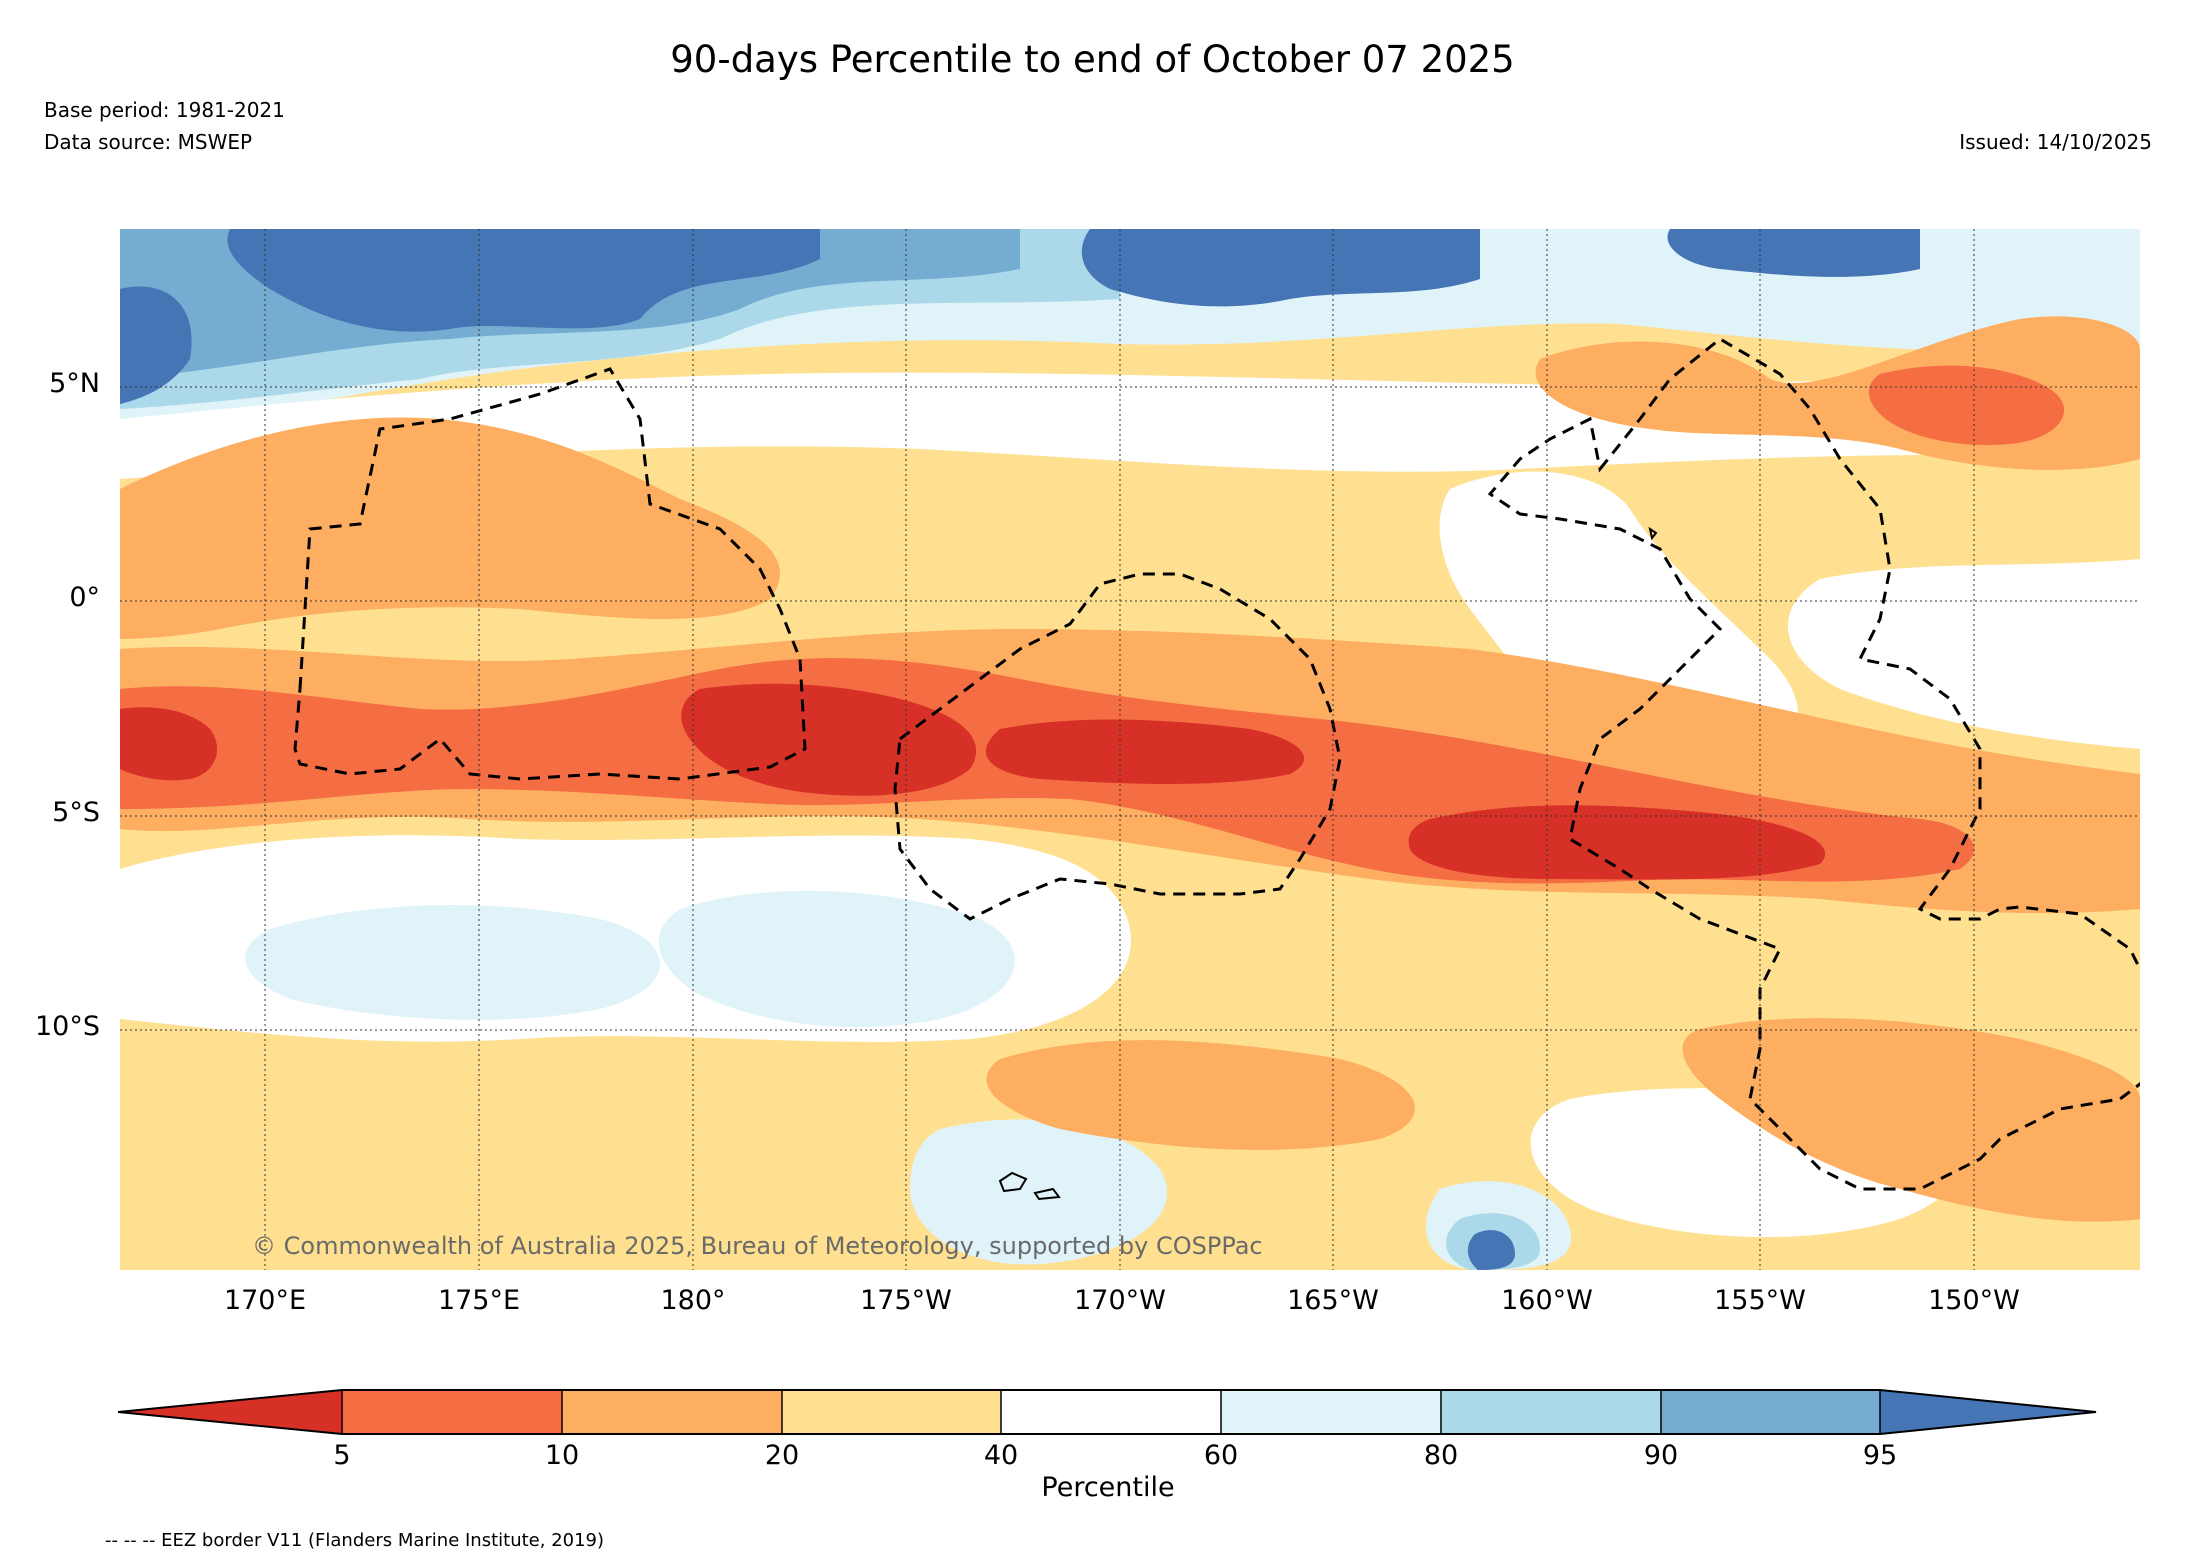 The width and height of the screenshot is (2185, 1563). I want to click on lon-label-180: 180°, so click(693, 1300).